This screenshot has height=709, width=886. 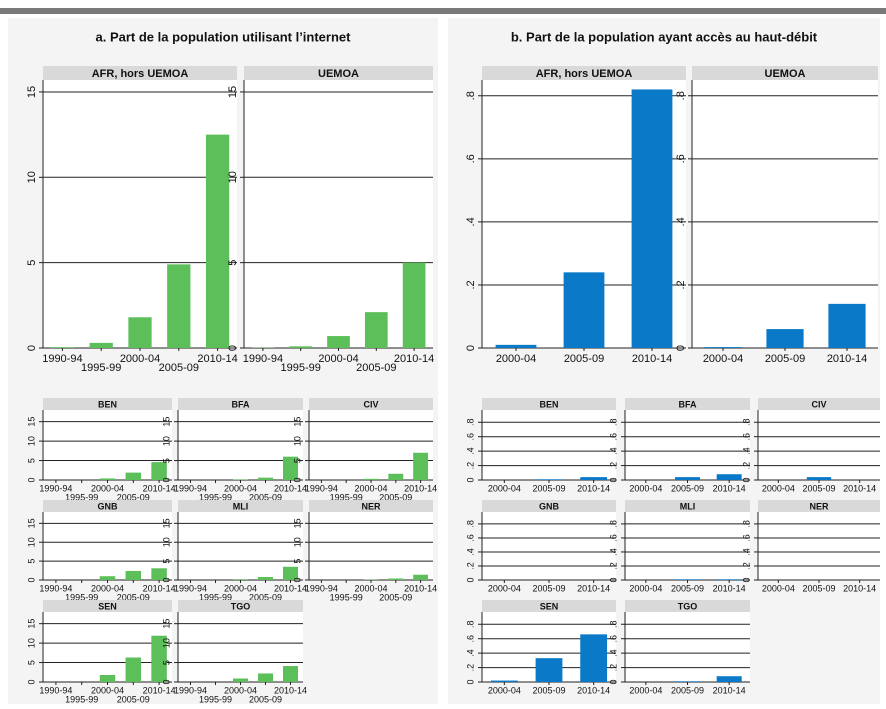 What do you see at coordinates (548, 404) in the screenshot?
I see `facet-title: BEN` at bounding box center [548, 404].